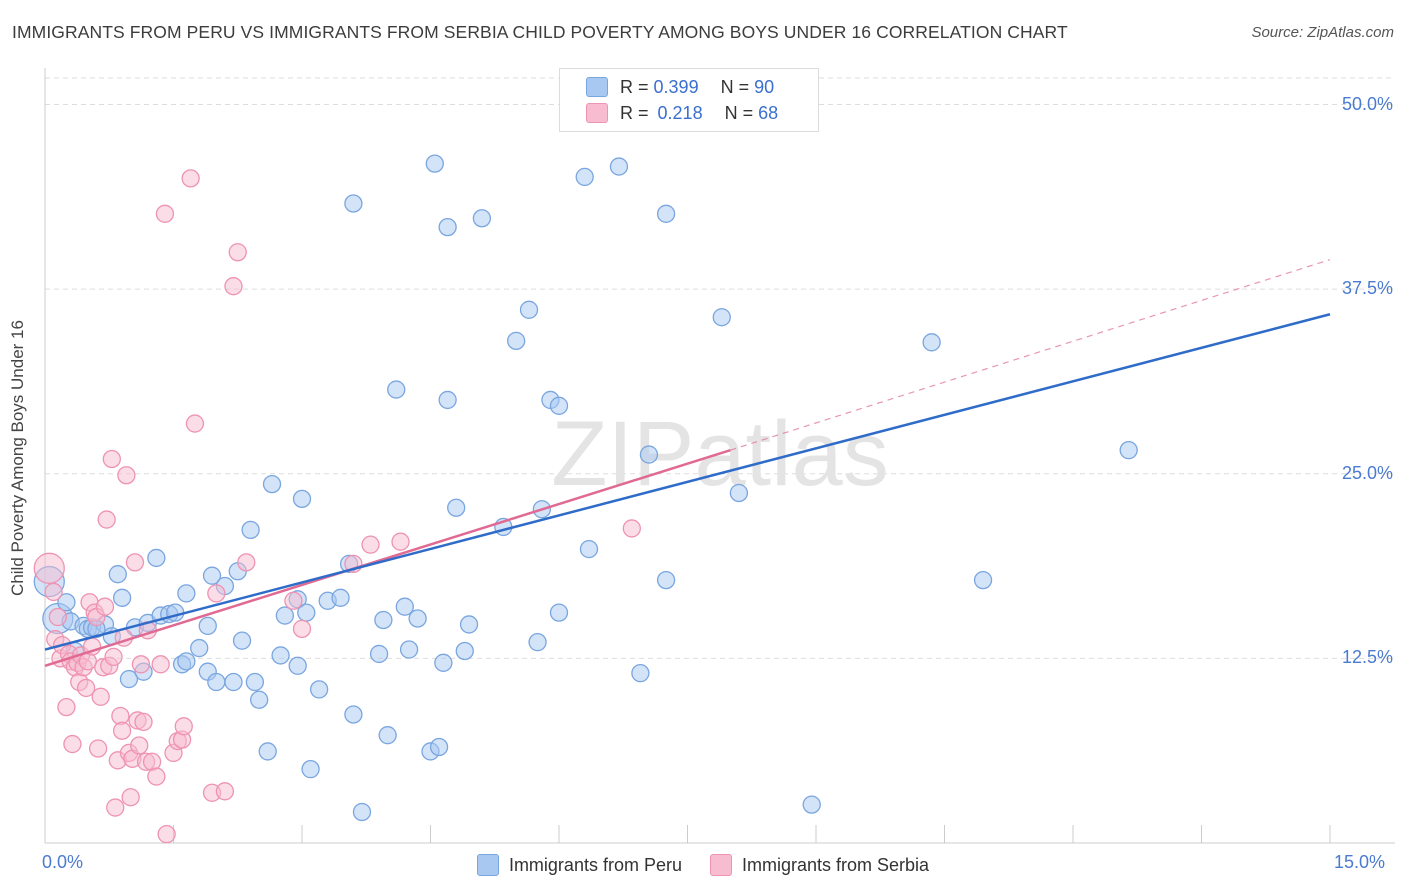 The width and height of the screenshot is (1406, 892). What do you see at coordinates (597, 87) in the screenshot?
I see `peru-swatch` at bounding box center [597, 87].